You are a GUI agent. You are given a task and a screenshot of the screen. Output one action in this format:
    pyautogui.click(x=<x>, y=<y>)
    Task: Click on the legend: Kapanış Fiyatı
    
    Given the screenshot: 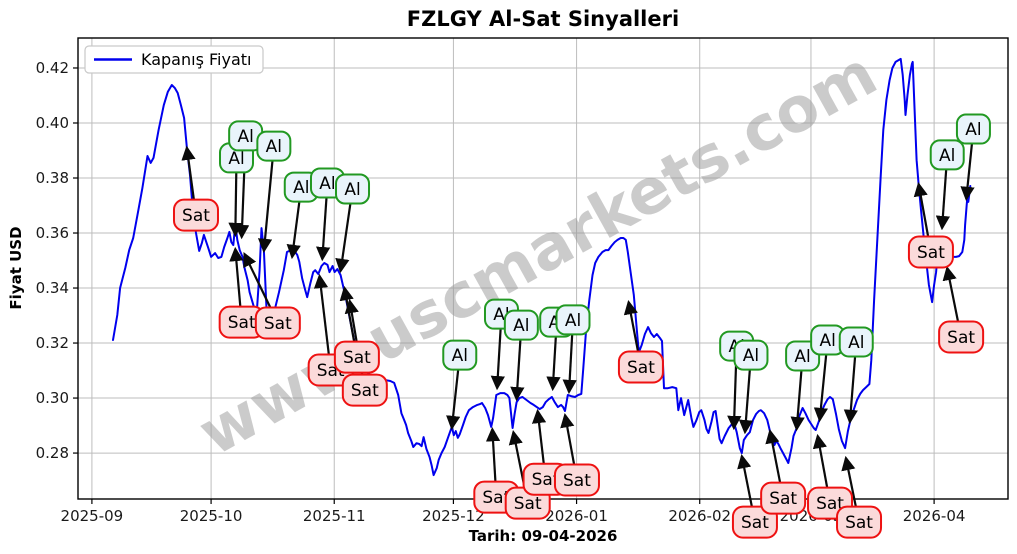 What is the action you would take?
    pyautogui.click(x=174, y=59)
    